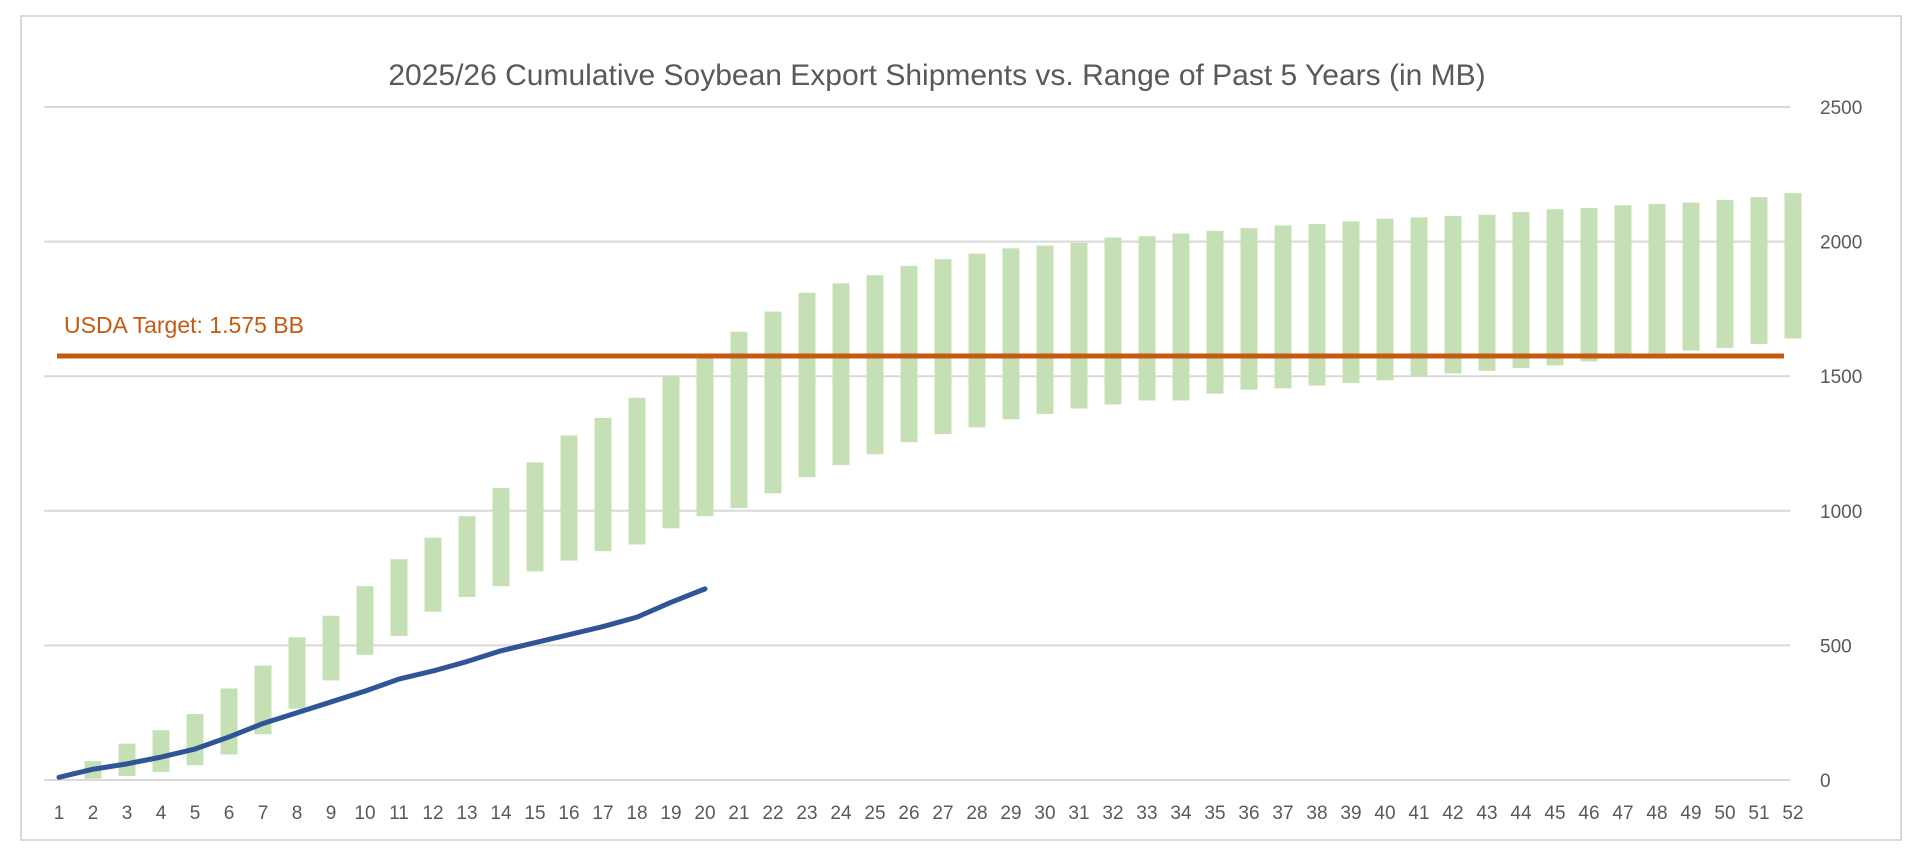 This screenshot has height=862, width=1920. Describe the element at coordinates (1792, 813) in the screenshot. I see `x-tick-label: 52` at that location.